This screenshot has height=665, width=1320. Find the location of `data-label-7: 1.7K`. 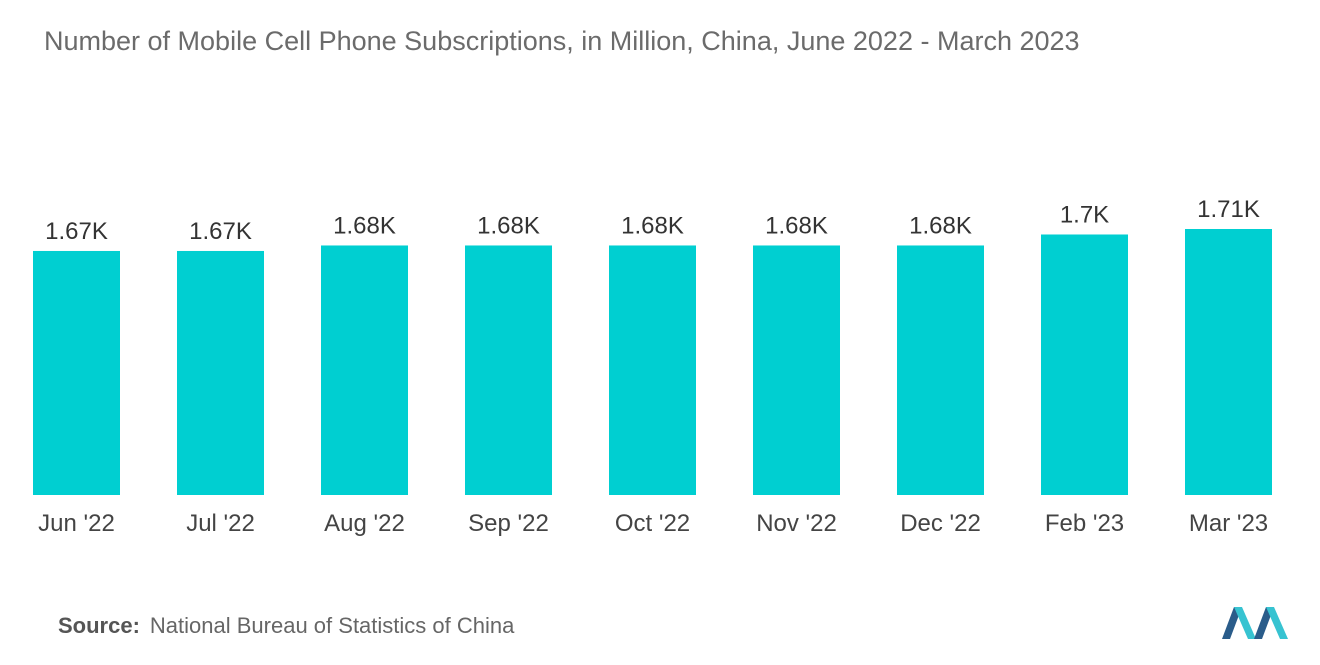

data-label-7: 1.7K is located at coordinates (1084, 214).